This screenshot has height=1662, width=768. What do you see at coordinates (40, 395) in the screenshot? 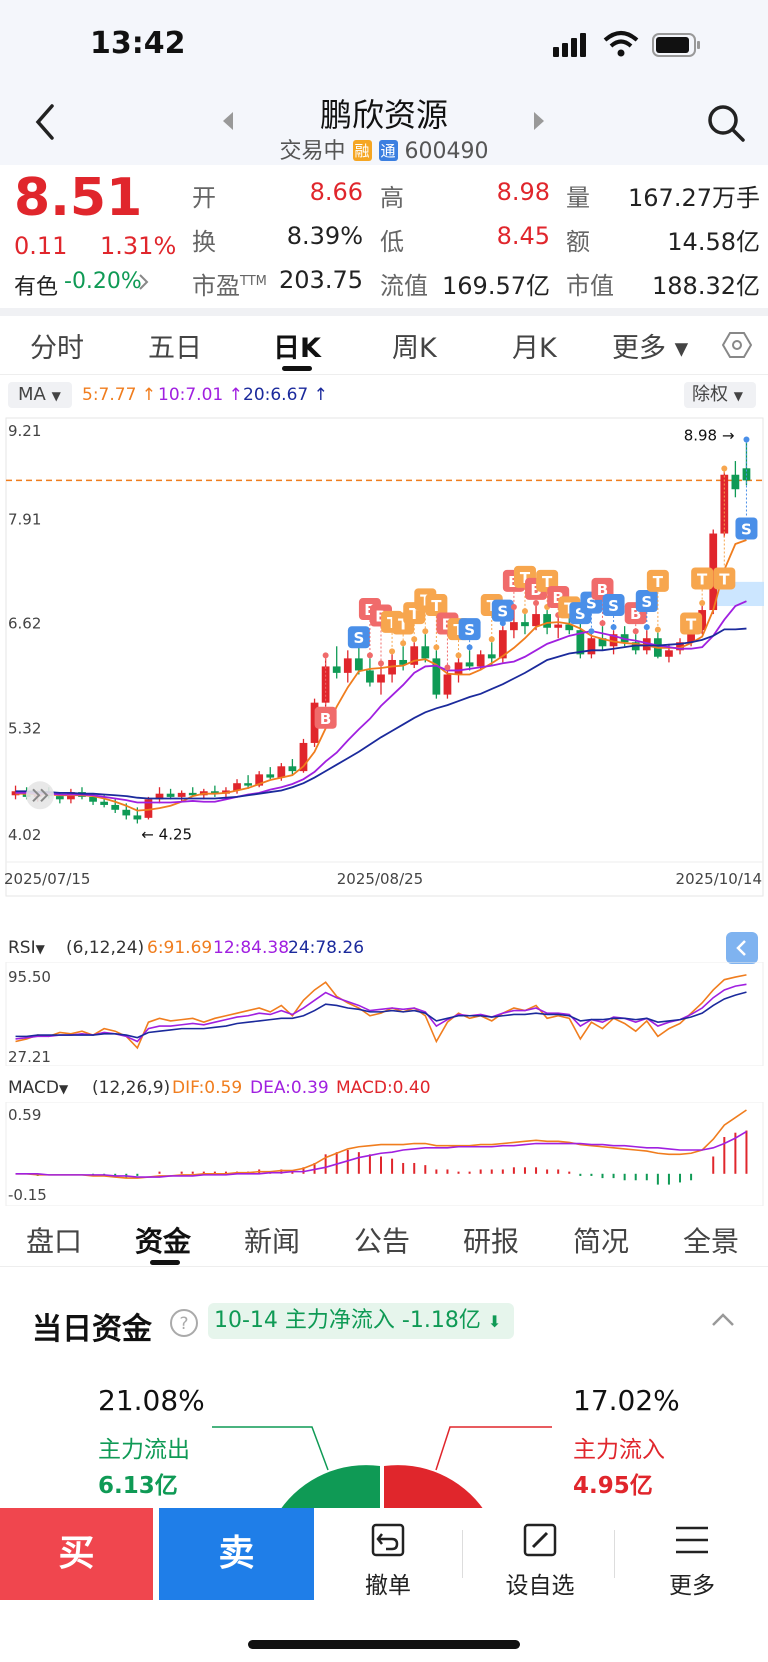
I see `ma-selector: MA ▼` at bounding box center [40, 395].